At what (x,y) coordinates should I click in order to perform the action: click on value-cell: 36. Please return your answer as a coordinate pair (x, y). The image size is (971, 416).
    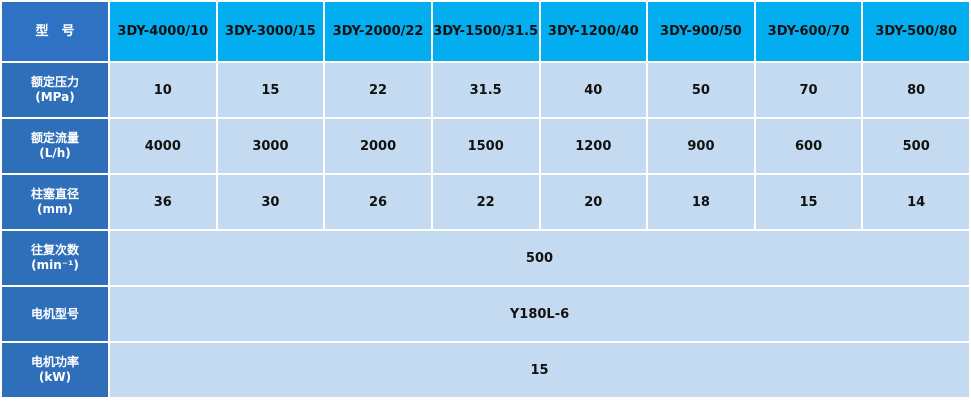
    Looking at the image, I should click on (163, 202).